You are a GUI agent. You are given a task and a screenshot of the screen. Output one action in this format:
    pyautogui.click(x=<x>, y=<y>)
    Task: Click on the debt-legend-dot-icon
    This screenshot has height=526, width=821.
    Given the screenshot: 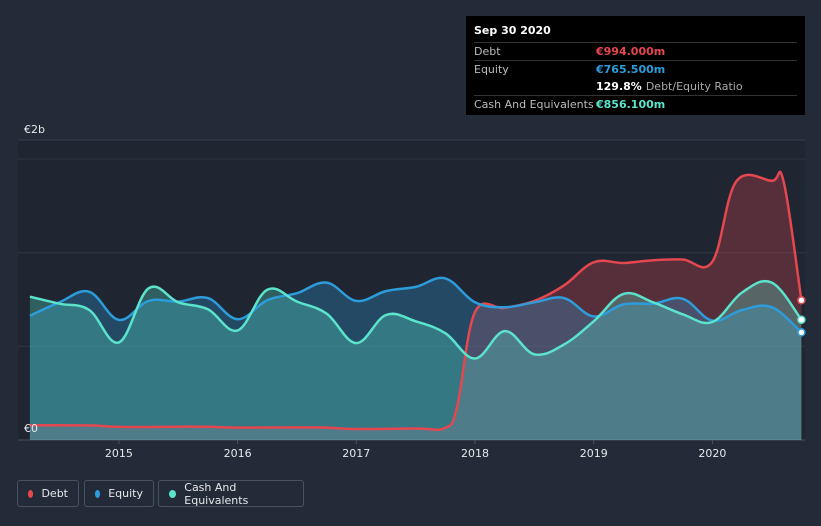 What is the action you would take?
    pyautogui.click(x=31, y=493)
    